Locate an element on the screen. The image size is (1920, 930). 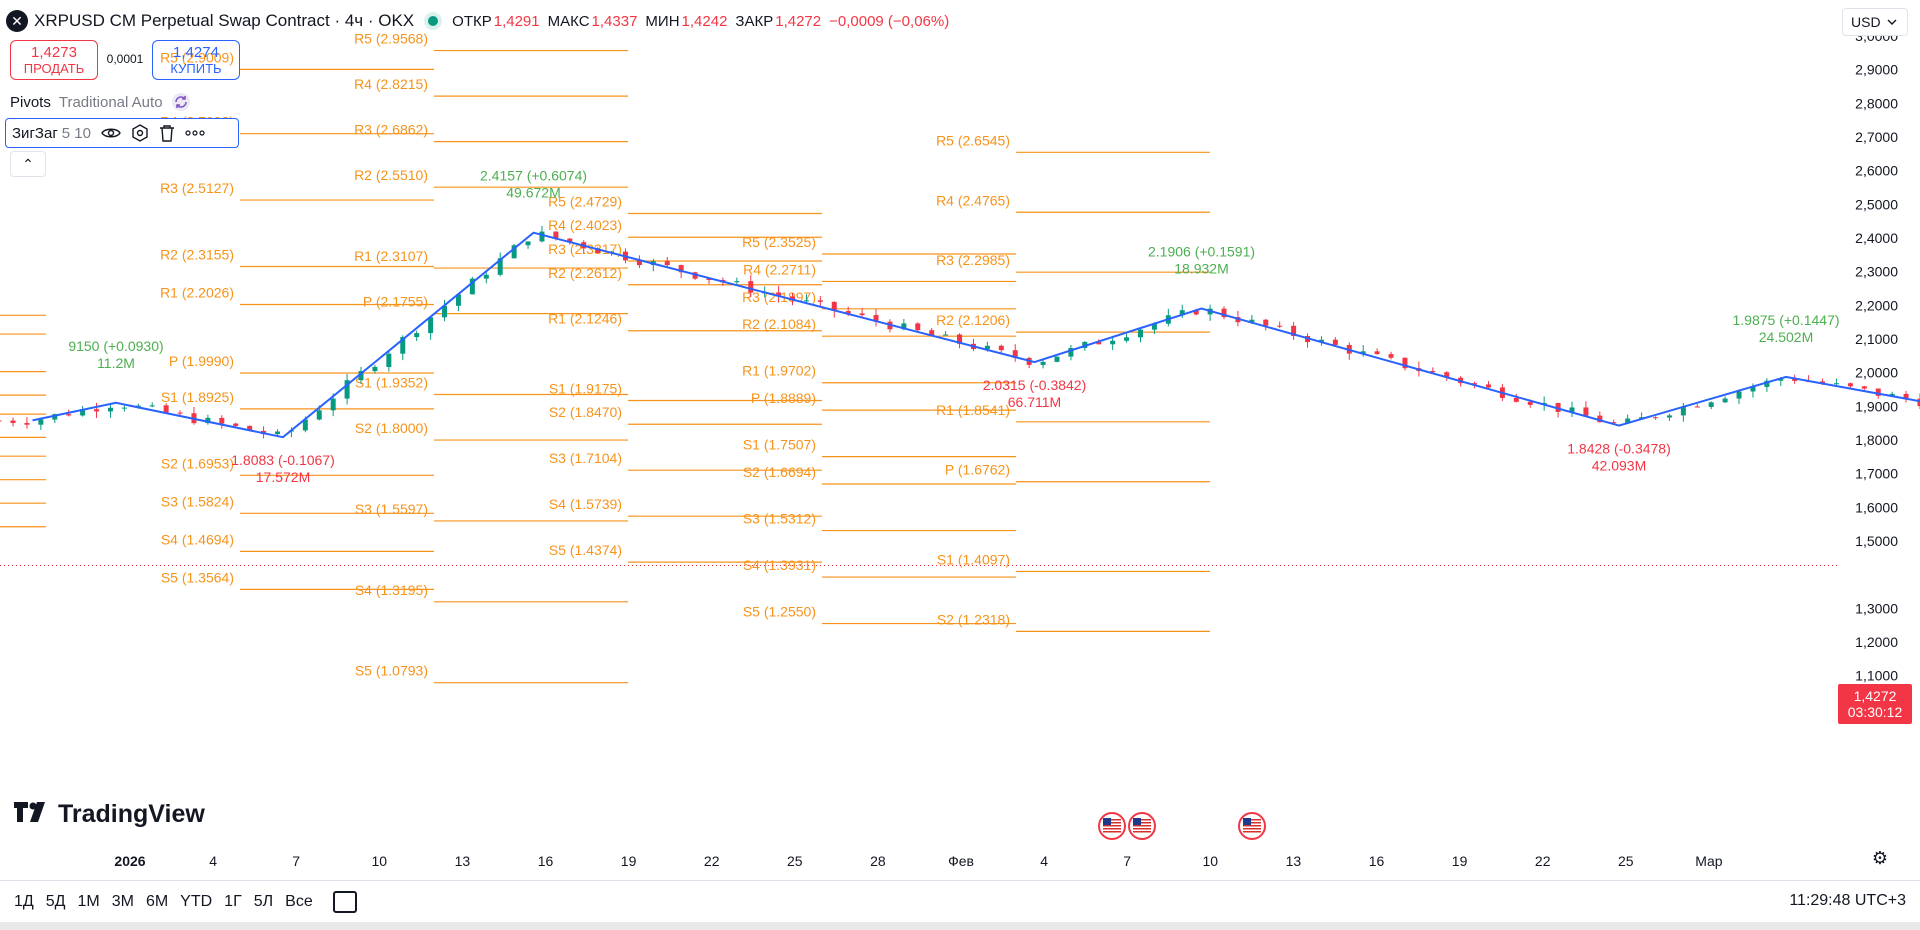
x-tick-label: 16 is located at coordinates (546, 861).